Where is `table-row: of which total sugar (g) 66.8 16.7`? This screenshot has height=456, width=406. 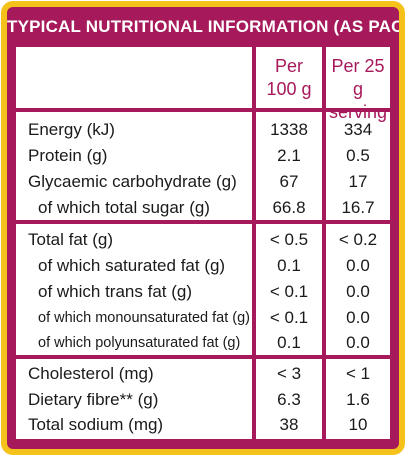
table-row: of which total sugar (g) 66.8 16.7 is located at coordinates (203, 208).